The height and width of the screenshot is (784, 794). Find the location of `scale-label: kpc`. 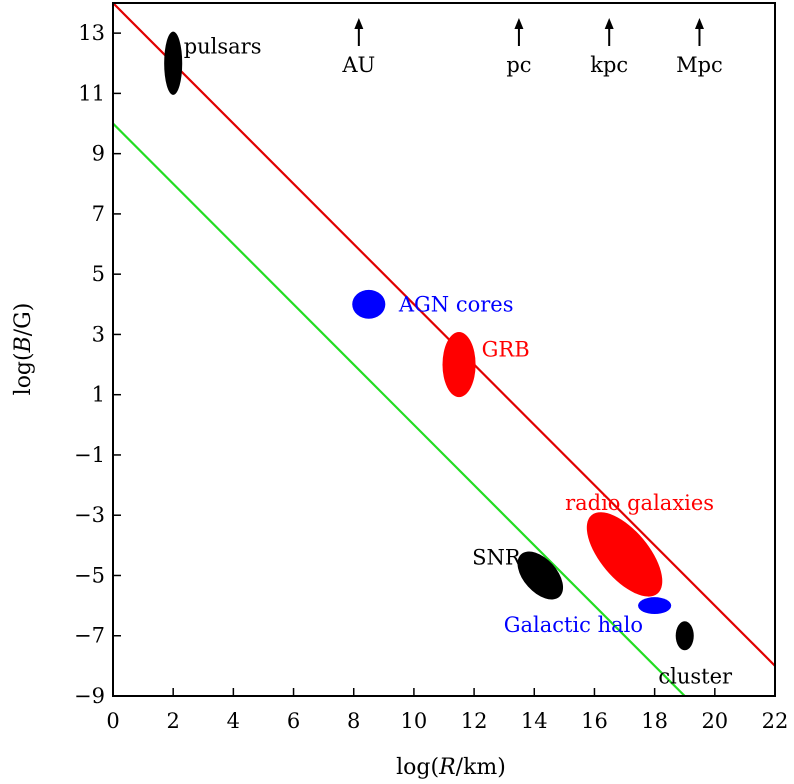

scale-label: kpc is located at coordinates (609, 65).